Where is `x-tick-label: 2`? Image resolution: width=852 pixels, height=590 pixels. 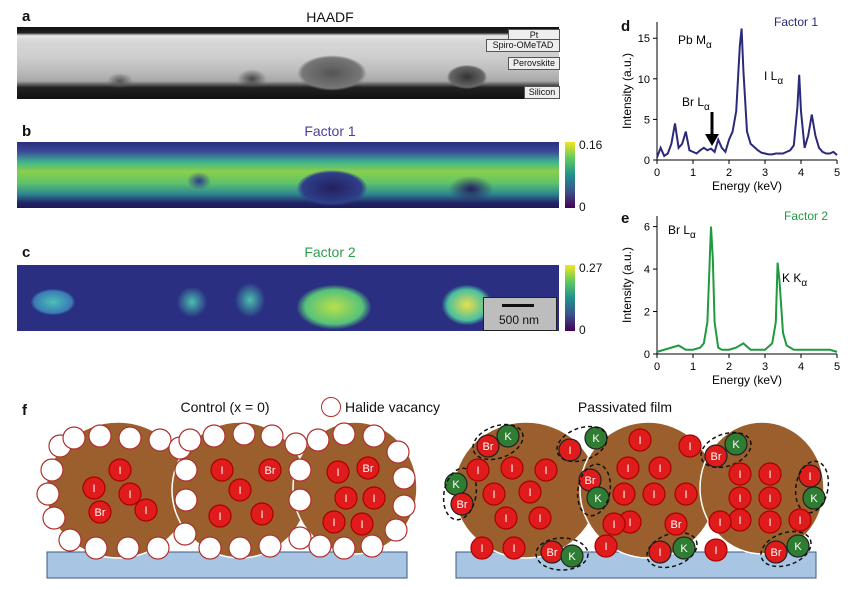
x-tick-label: 2 is located at coordinates (729, 173).